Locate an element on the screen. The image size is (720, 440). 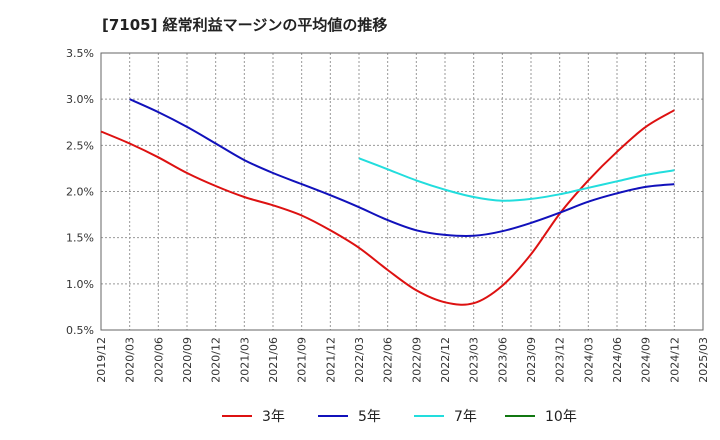
y-tick-label: 3.5% is located at coordinates (80, 53).